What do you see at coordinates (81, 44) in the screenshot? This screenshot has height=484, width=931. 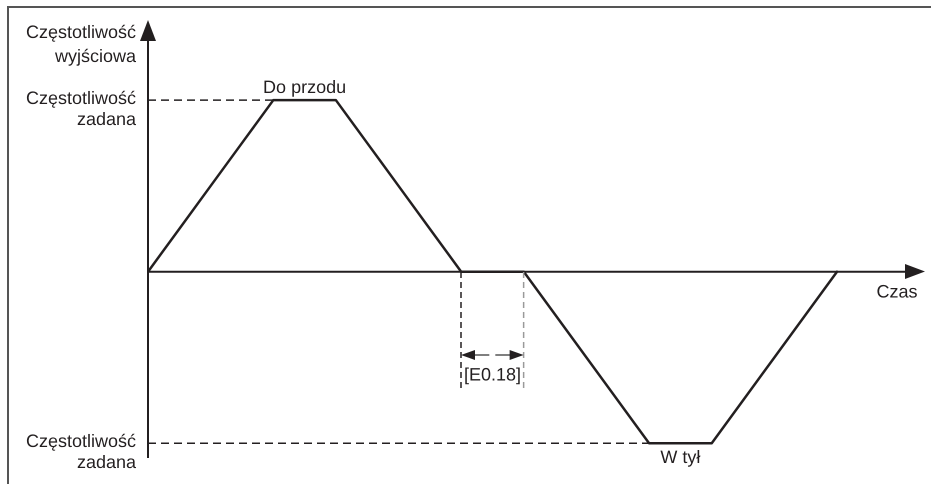 I see `y-axis-title: Częstotliwość wyjściowa` at bounding box center [81, 44].